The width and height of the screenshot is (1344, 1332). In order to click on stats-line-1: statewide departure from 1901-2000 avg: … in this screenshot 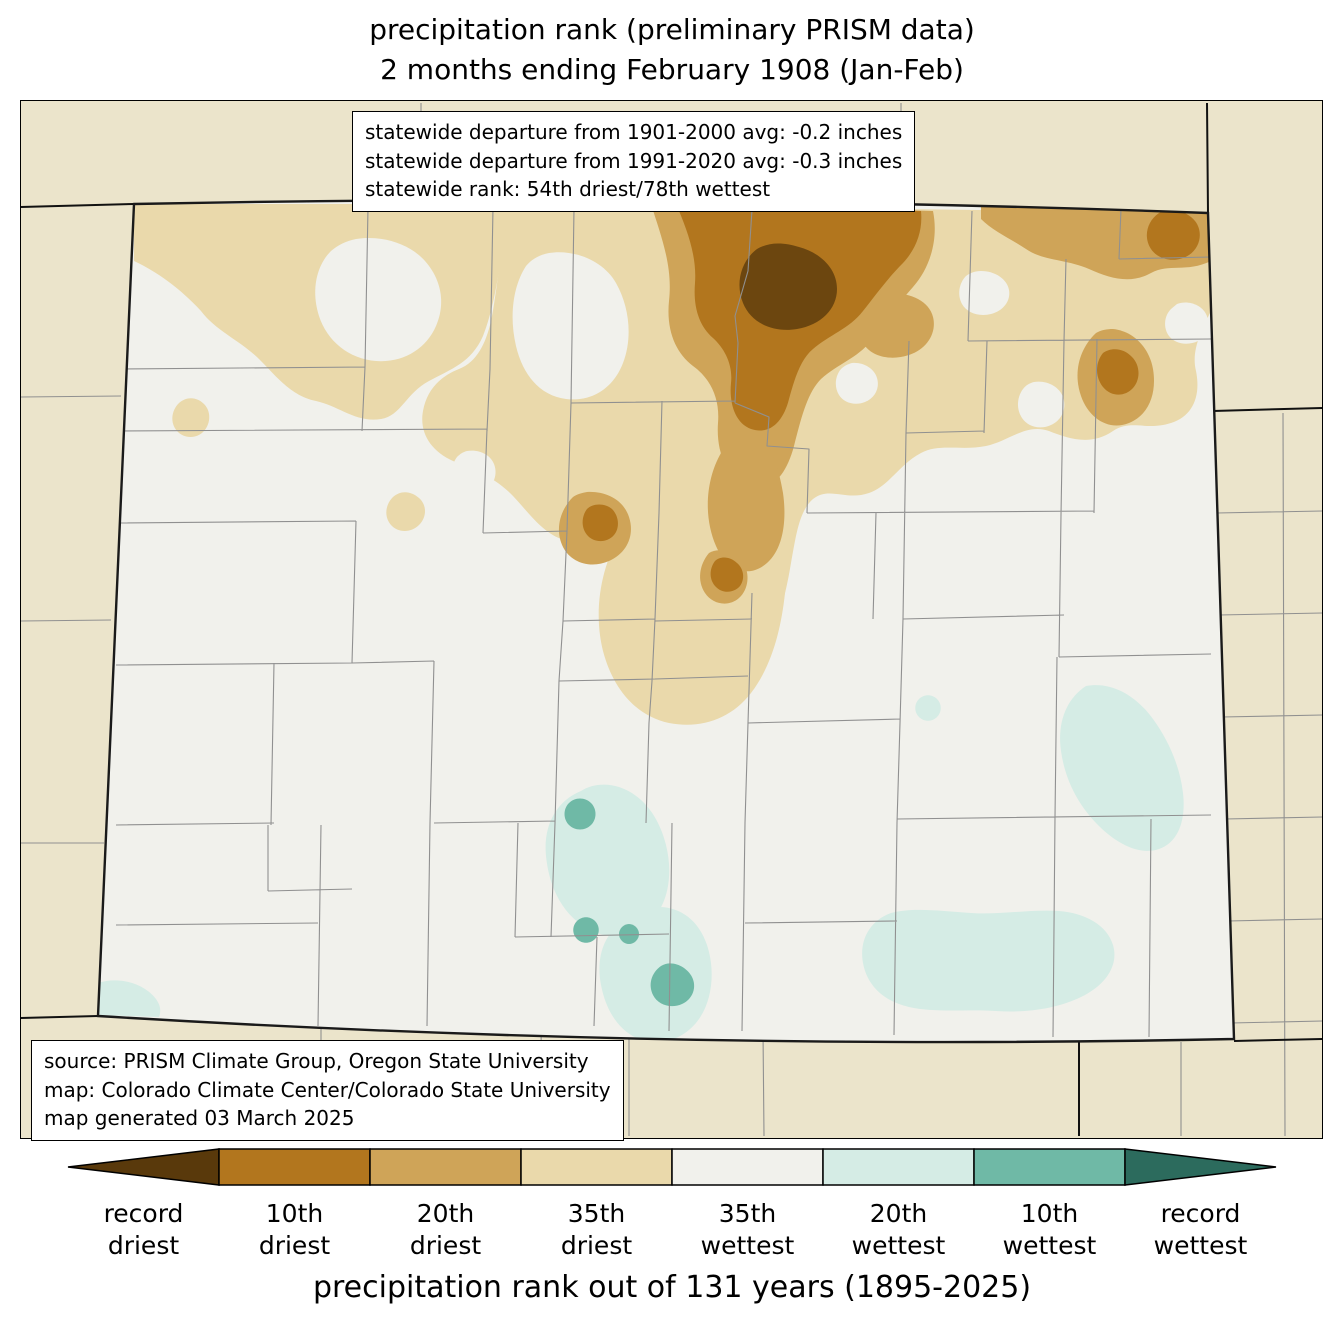, I will do `click(634, 132)`.